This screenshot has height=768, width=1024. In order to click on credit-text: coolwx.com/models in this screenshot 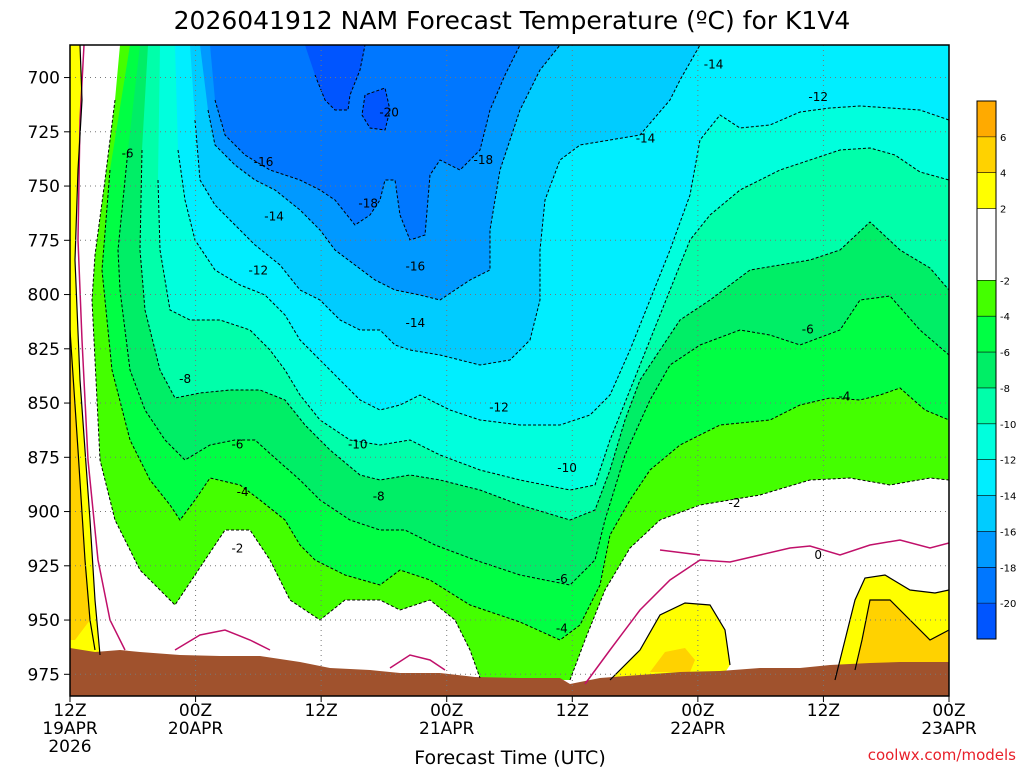, I will do `click(942, 755)`.